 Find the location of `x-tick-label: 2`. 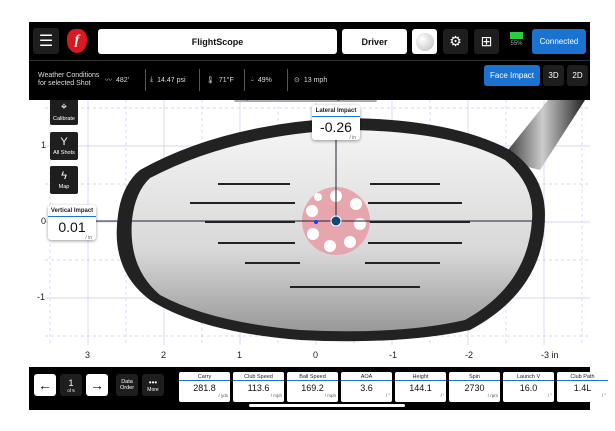

x-tick-label: 2 is located at coordinates (164, 355).